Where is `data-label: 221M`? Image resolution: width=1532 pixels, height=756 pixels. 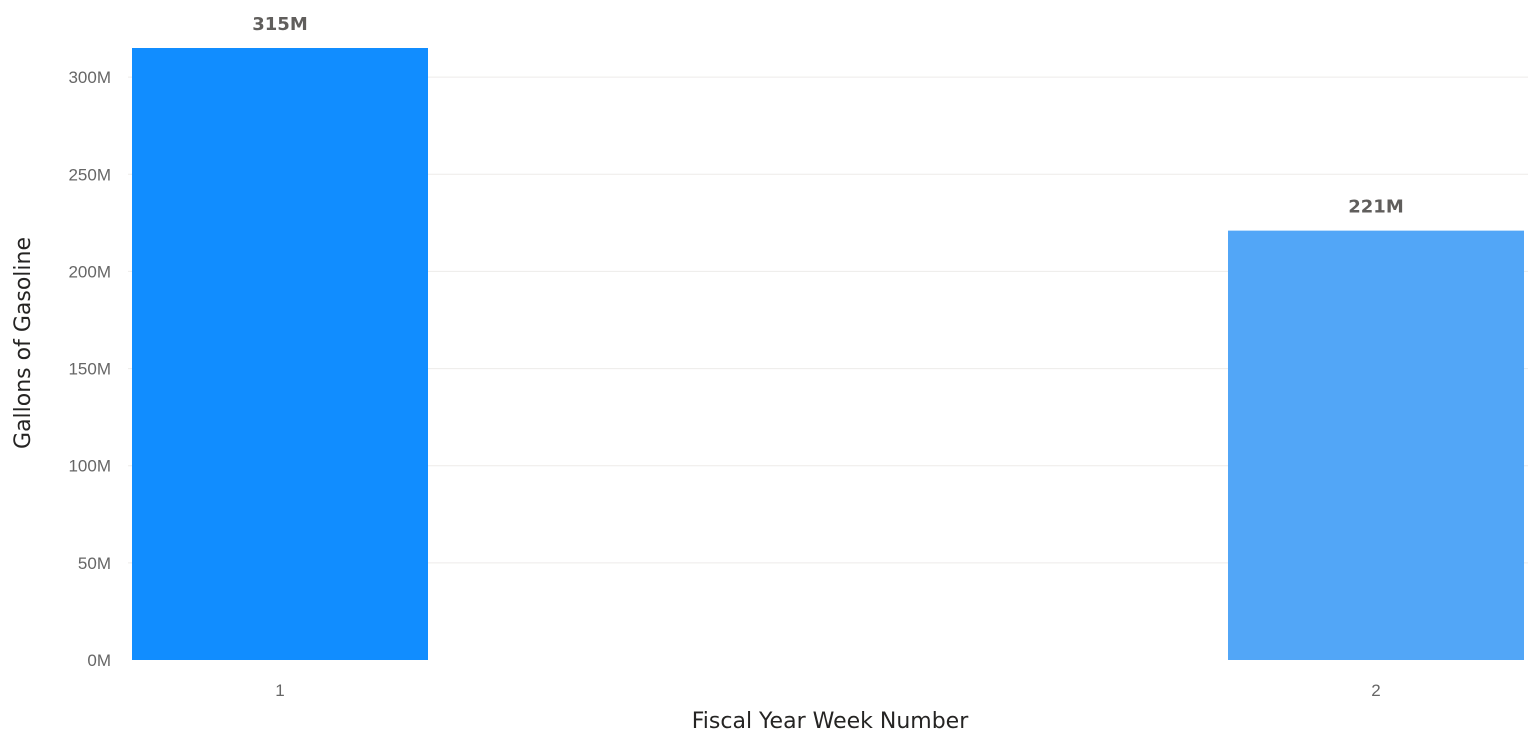 data-label: 221M is located at coordinates (1376, 207).